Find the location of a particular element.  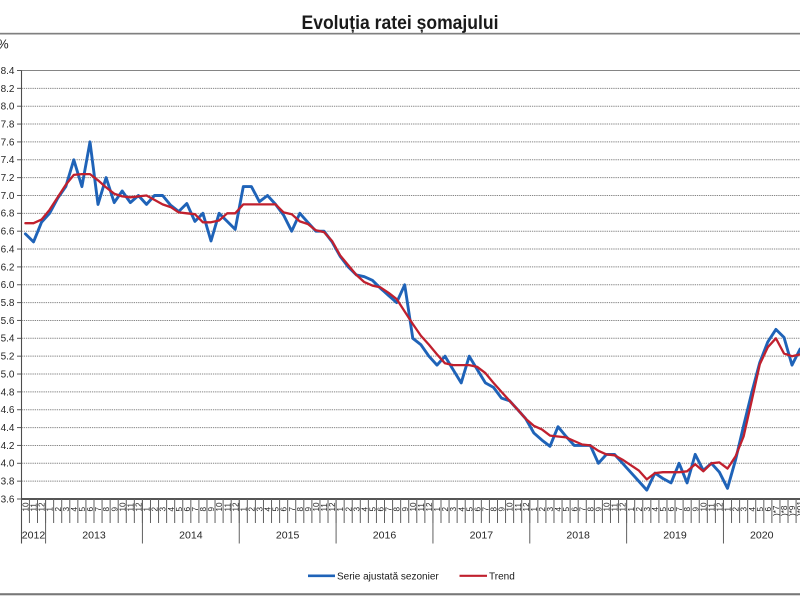

svg-text: 4.0 is located at coordinates (8, 464).